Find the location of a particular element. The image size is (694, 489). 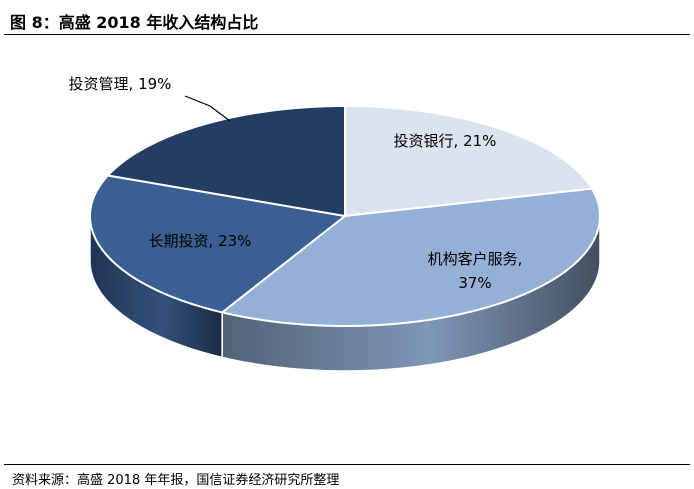

slice-1-top is located at coordinates (469, 161).